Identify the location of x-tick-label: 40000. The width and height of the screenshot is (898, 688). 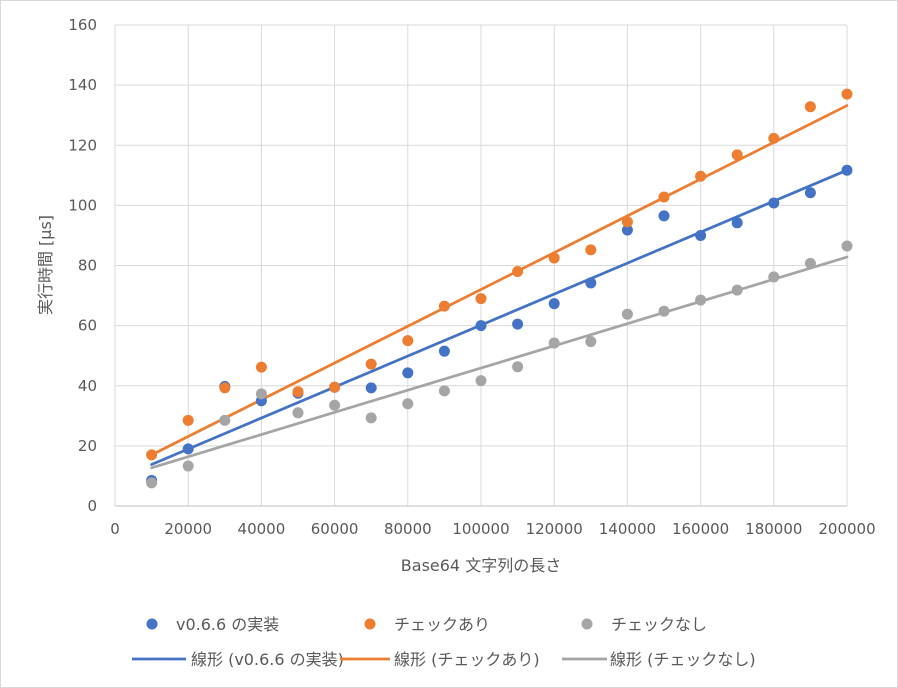
(262, 529).